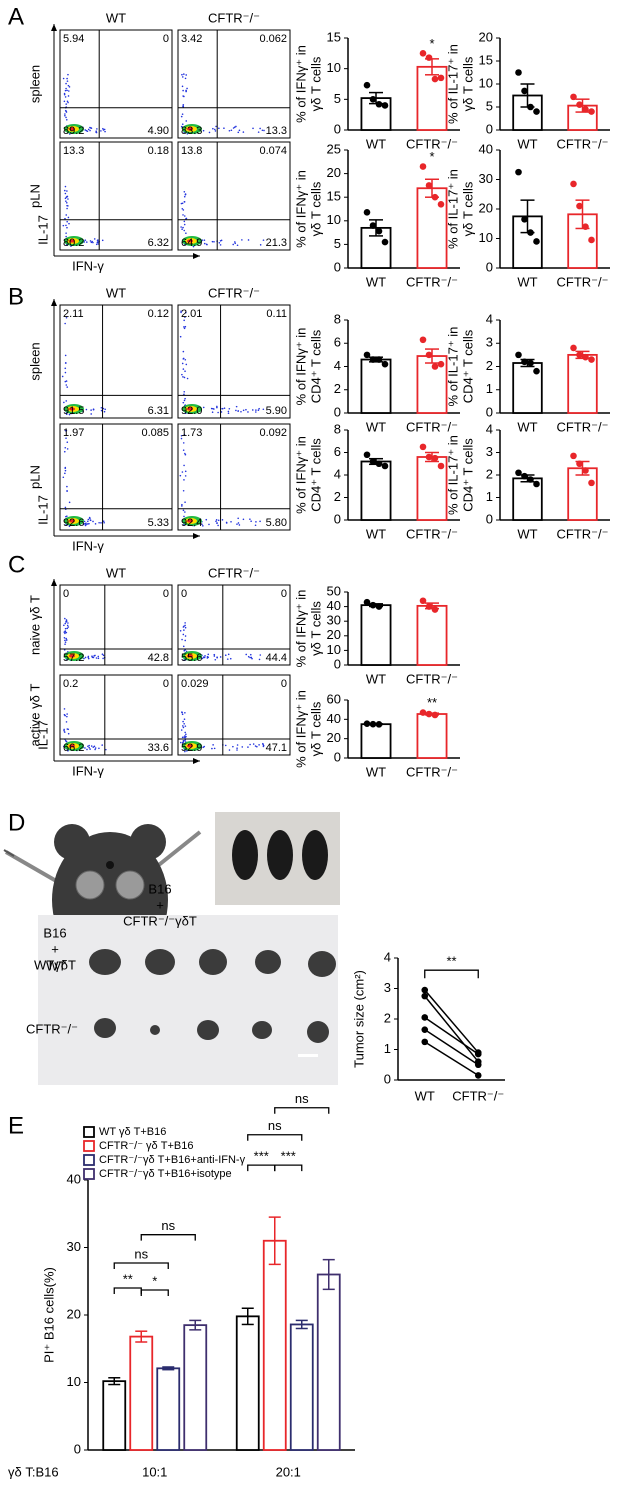 The image size is (629, 1493). I want to click on row-label: spleen, so click(34, 84).